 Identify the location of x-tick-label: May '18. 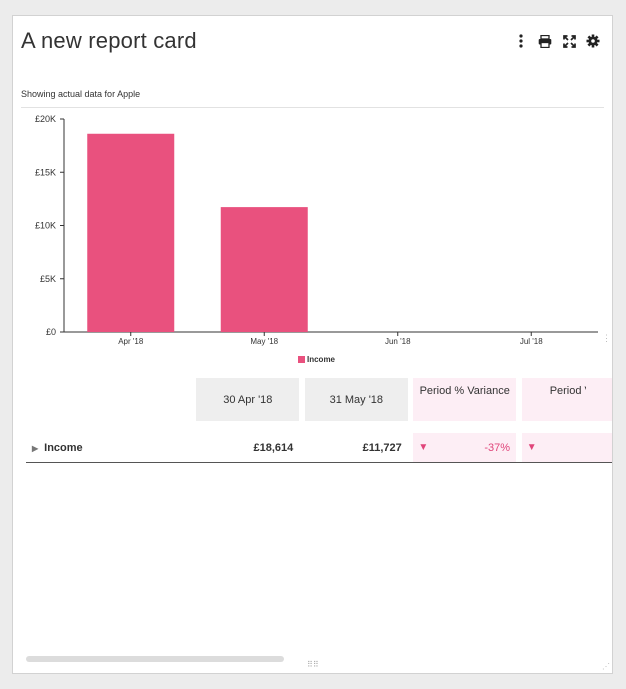
(264, 341).